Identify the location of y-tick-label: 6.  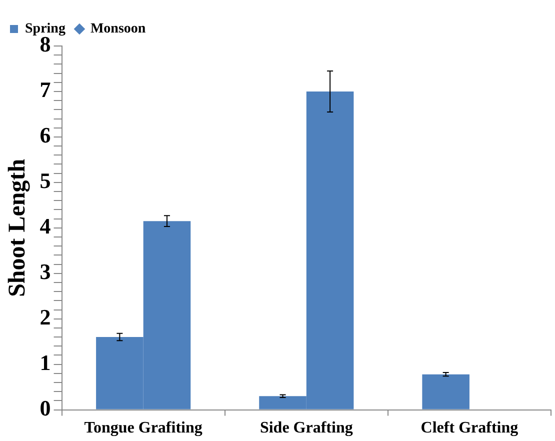
(45, 135).